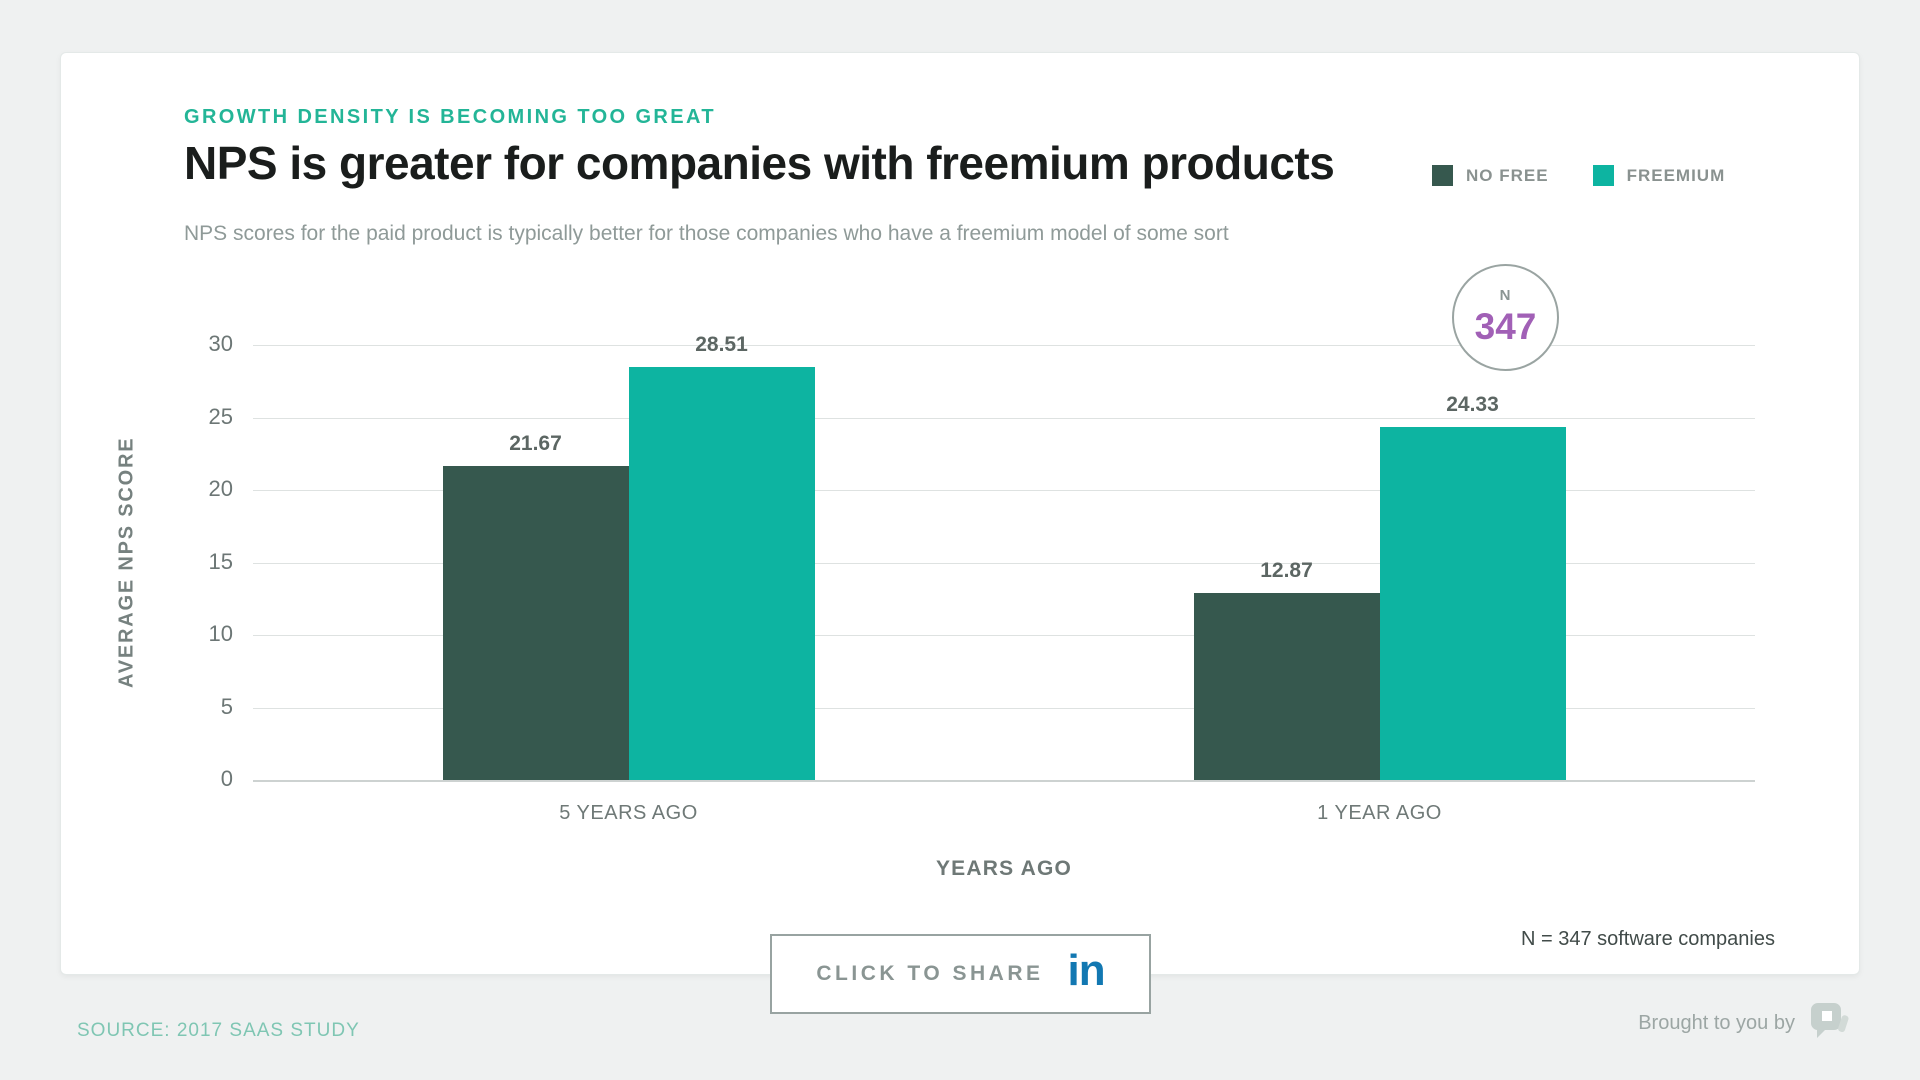 Image resolution: width=1920 pixels, height=1080 pixels. Describe the element at coordinates (1716, 1023) in the screenshot. I see `brought-by-label: Brought to you by` at that location.